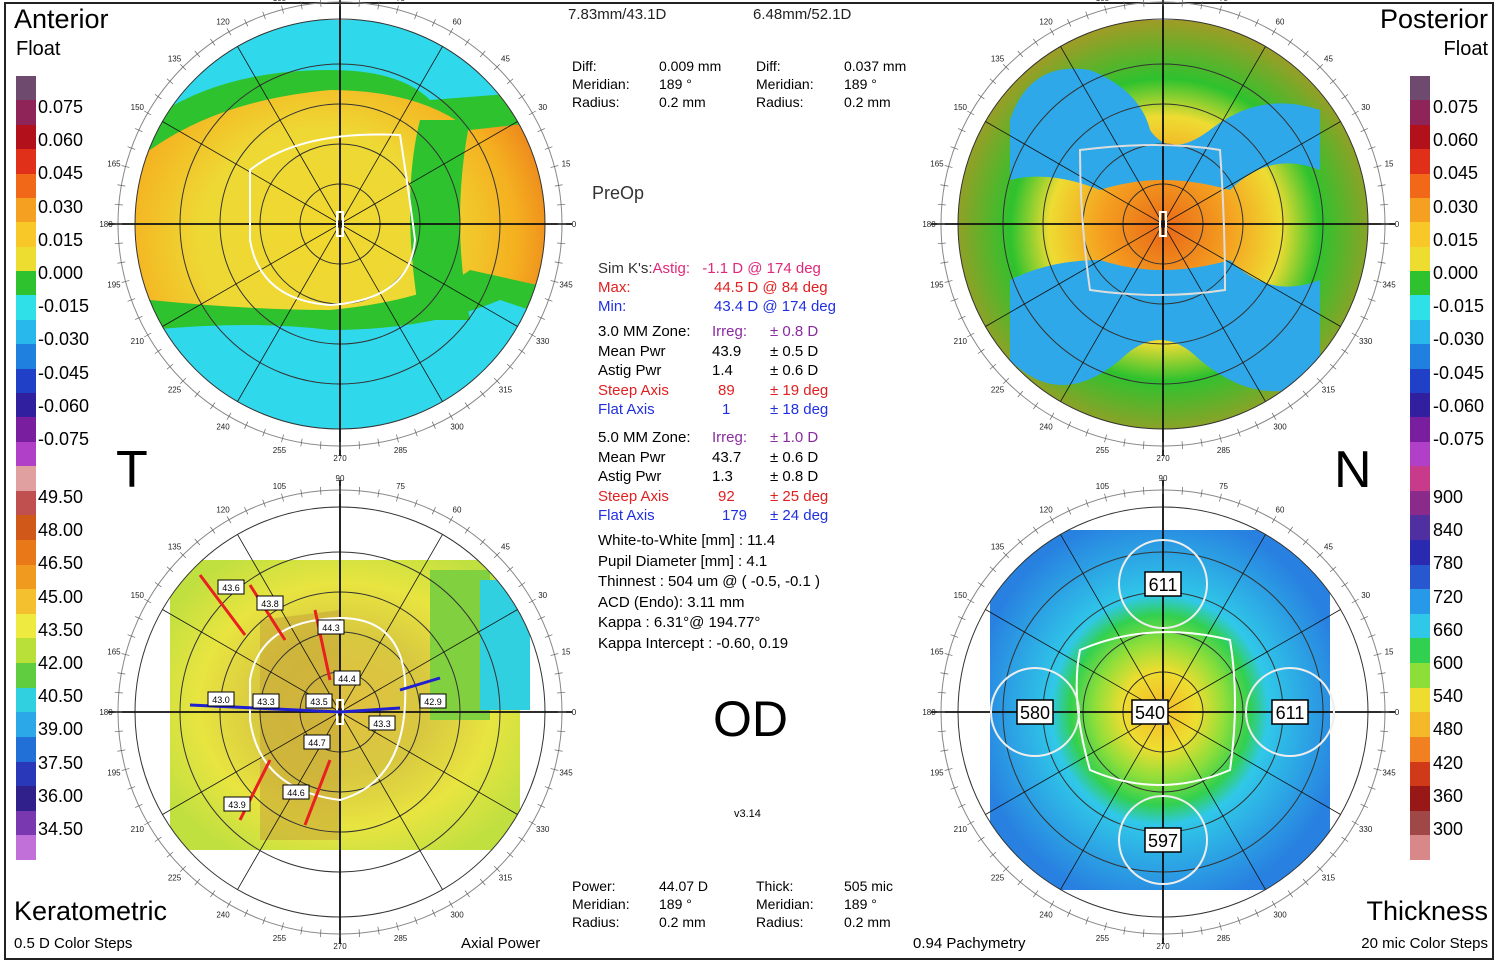 This screenshot has width=1500, height=964. Describe the element at coordinates (61, 19) in the screenshot. I see `anterior-title: Anterior` at that location.